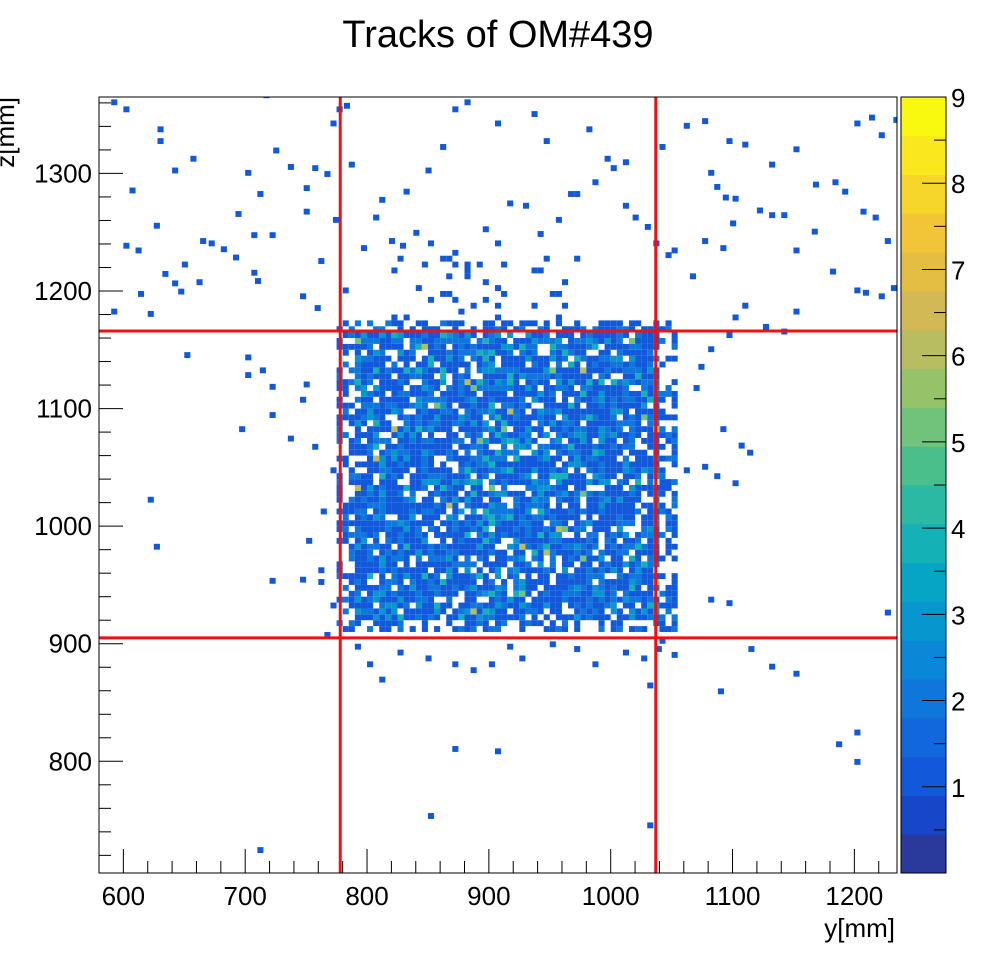  Describe the element at coordinates (923, 427) in the screenshot. I see `colorbar-segment` at that location.